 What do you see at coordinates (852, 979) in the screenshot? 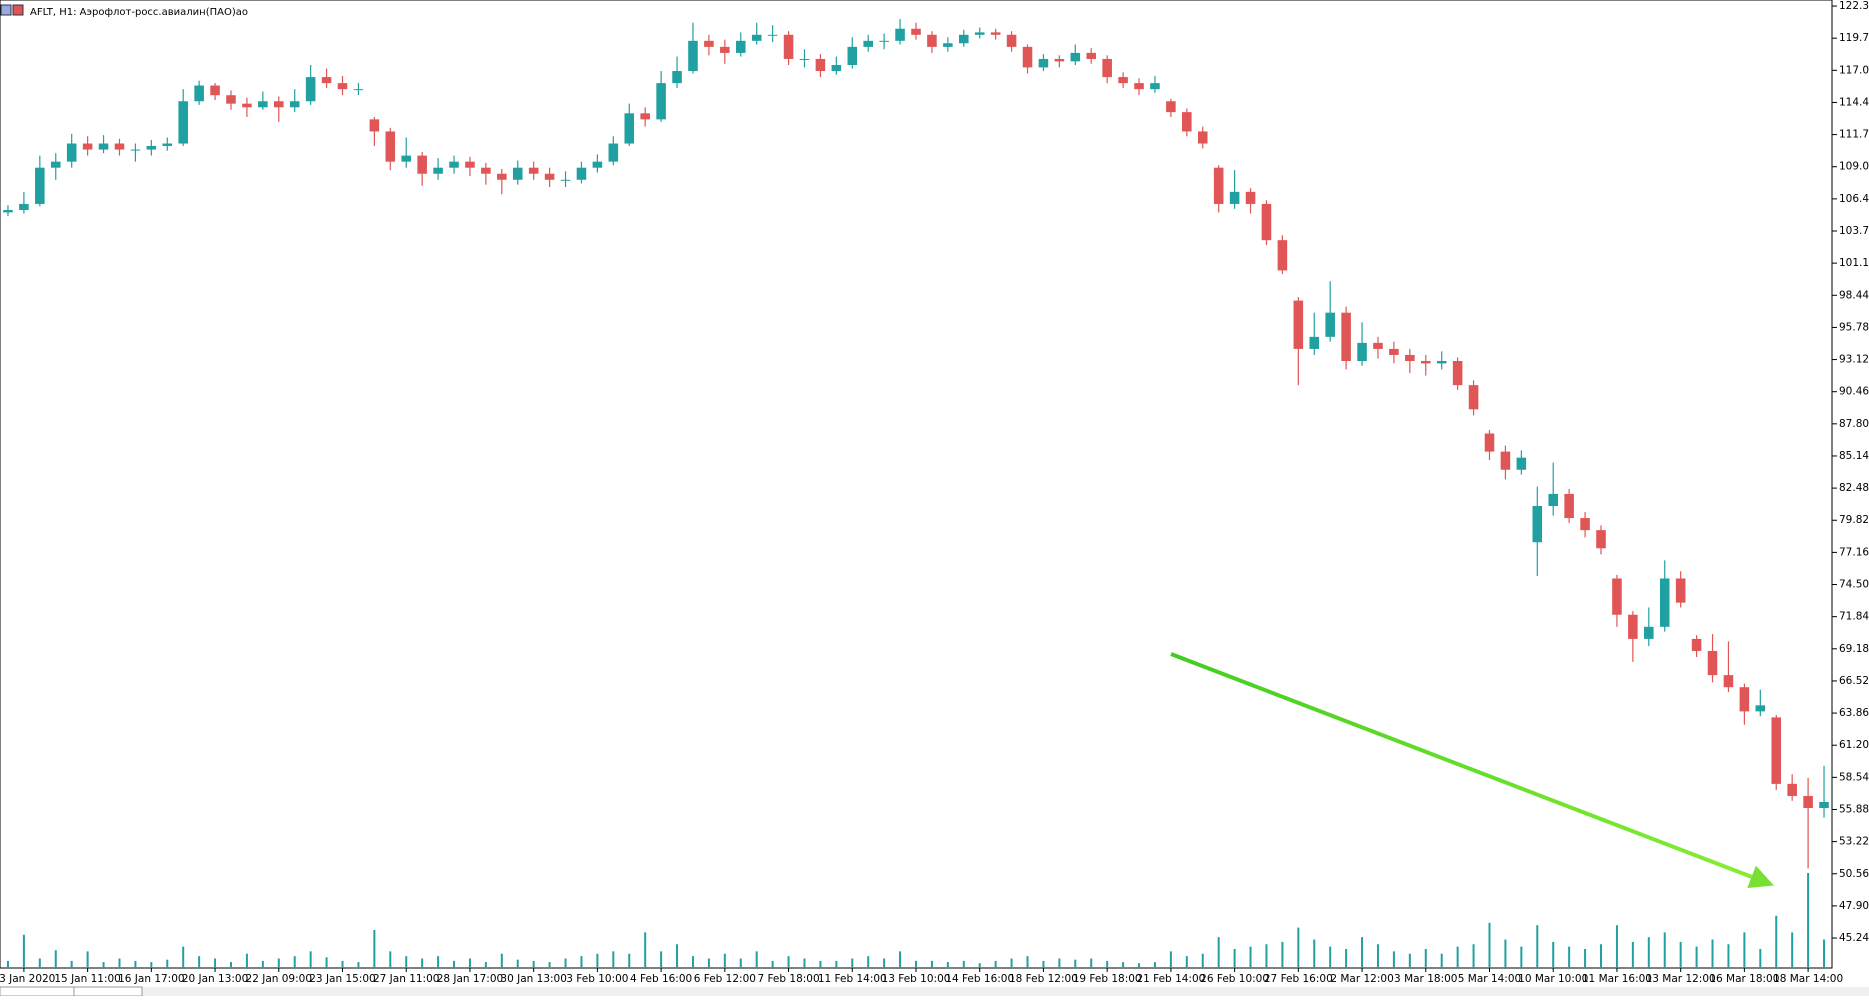
I see `x-tick-label: 11 Feb 14:00` at bounding box center [852, 979].